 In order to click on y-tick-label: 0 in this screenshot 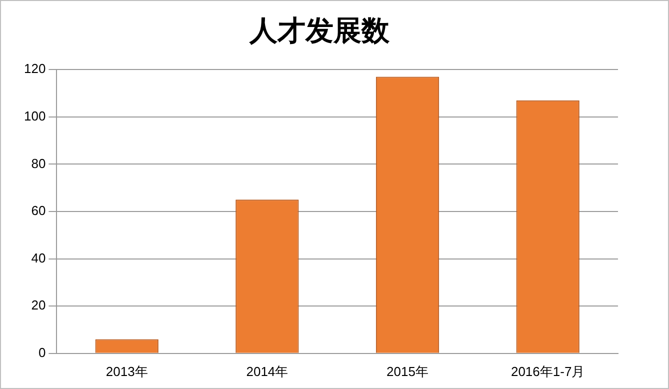, I will do `click(42, 352)`.